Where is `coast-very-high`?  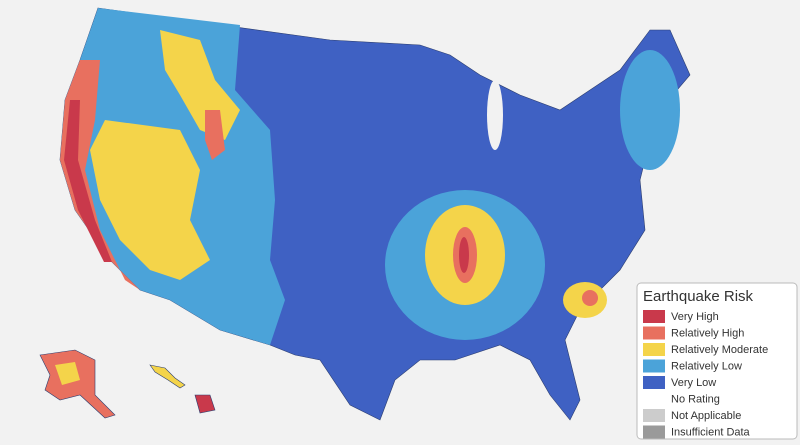
coast-very-high is located at coordinates (88, 181).